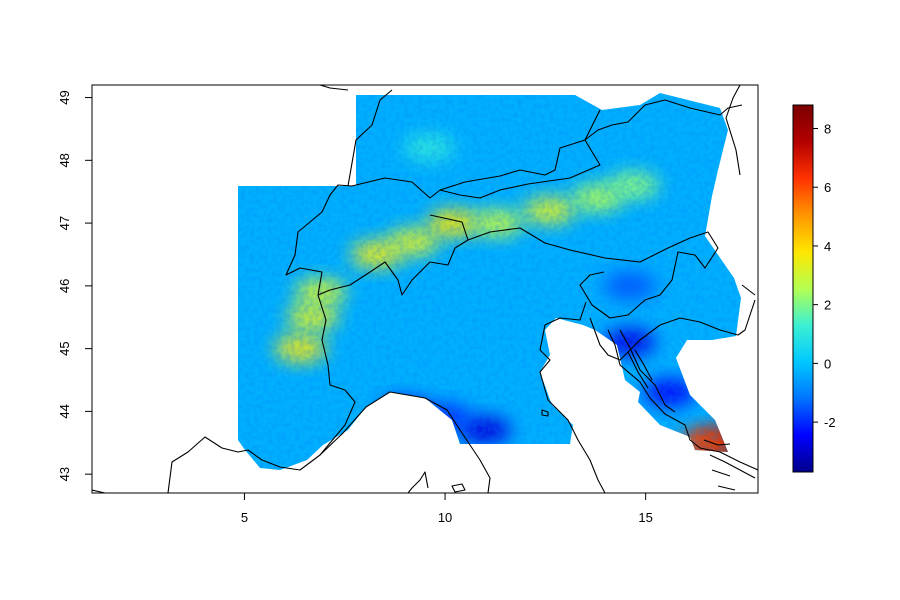 The height and width of the screenshot is (600, 900). I want to click on colorbar-tick-label: 4, so click(827, 246).